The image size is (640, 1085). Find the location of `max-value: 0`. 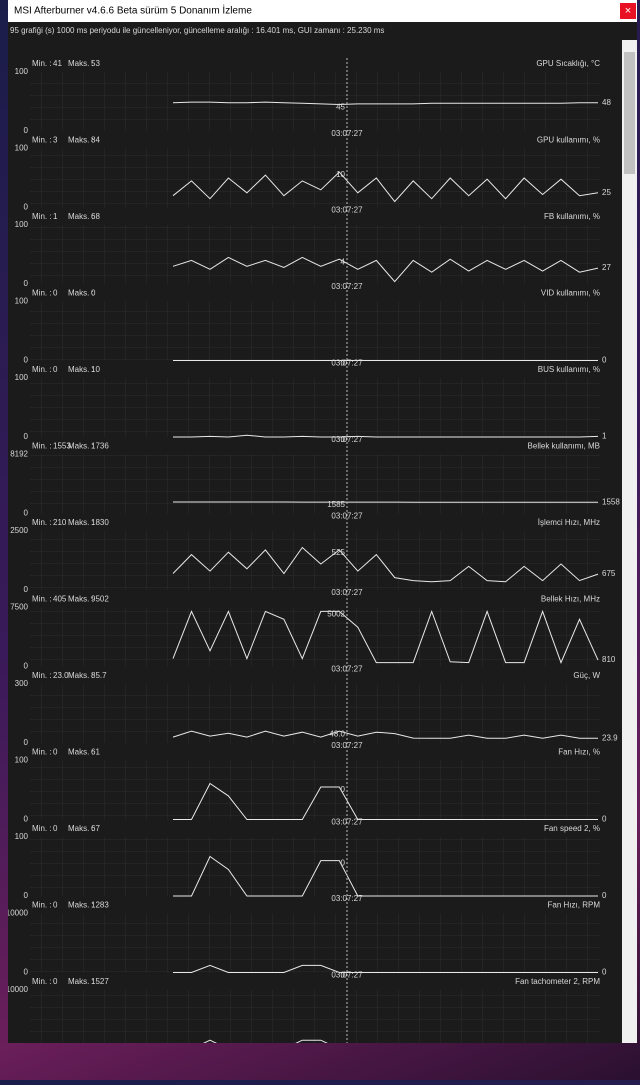

max-value: 0 is located at coordinates (93, 293).